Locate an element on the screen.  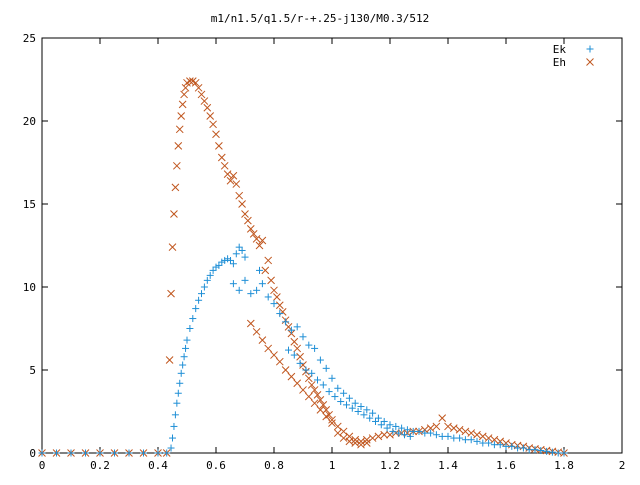
x-tick-label: 1.6 is located at coordinates (506, 465).